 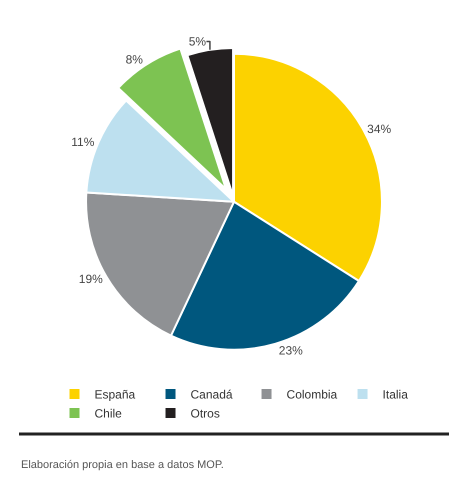 What do you see at coordinates (312, 395) in the screenshot?
I see `legend-label: Colombia` at bounding box center [312, 395].